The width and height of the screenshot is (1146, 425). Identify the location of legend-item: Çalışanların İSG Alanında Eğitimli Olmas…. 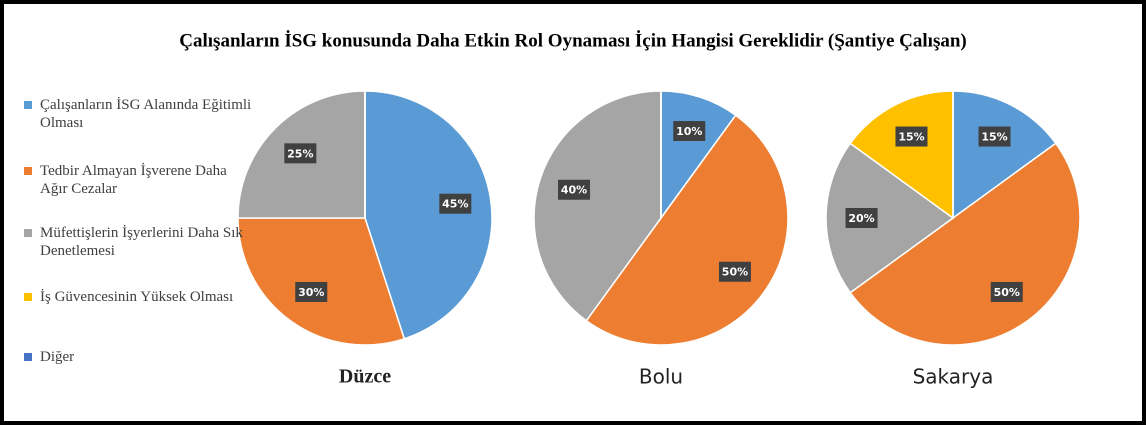
(139, 114).